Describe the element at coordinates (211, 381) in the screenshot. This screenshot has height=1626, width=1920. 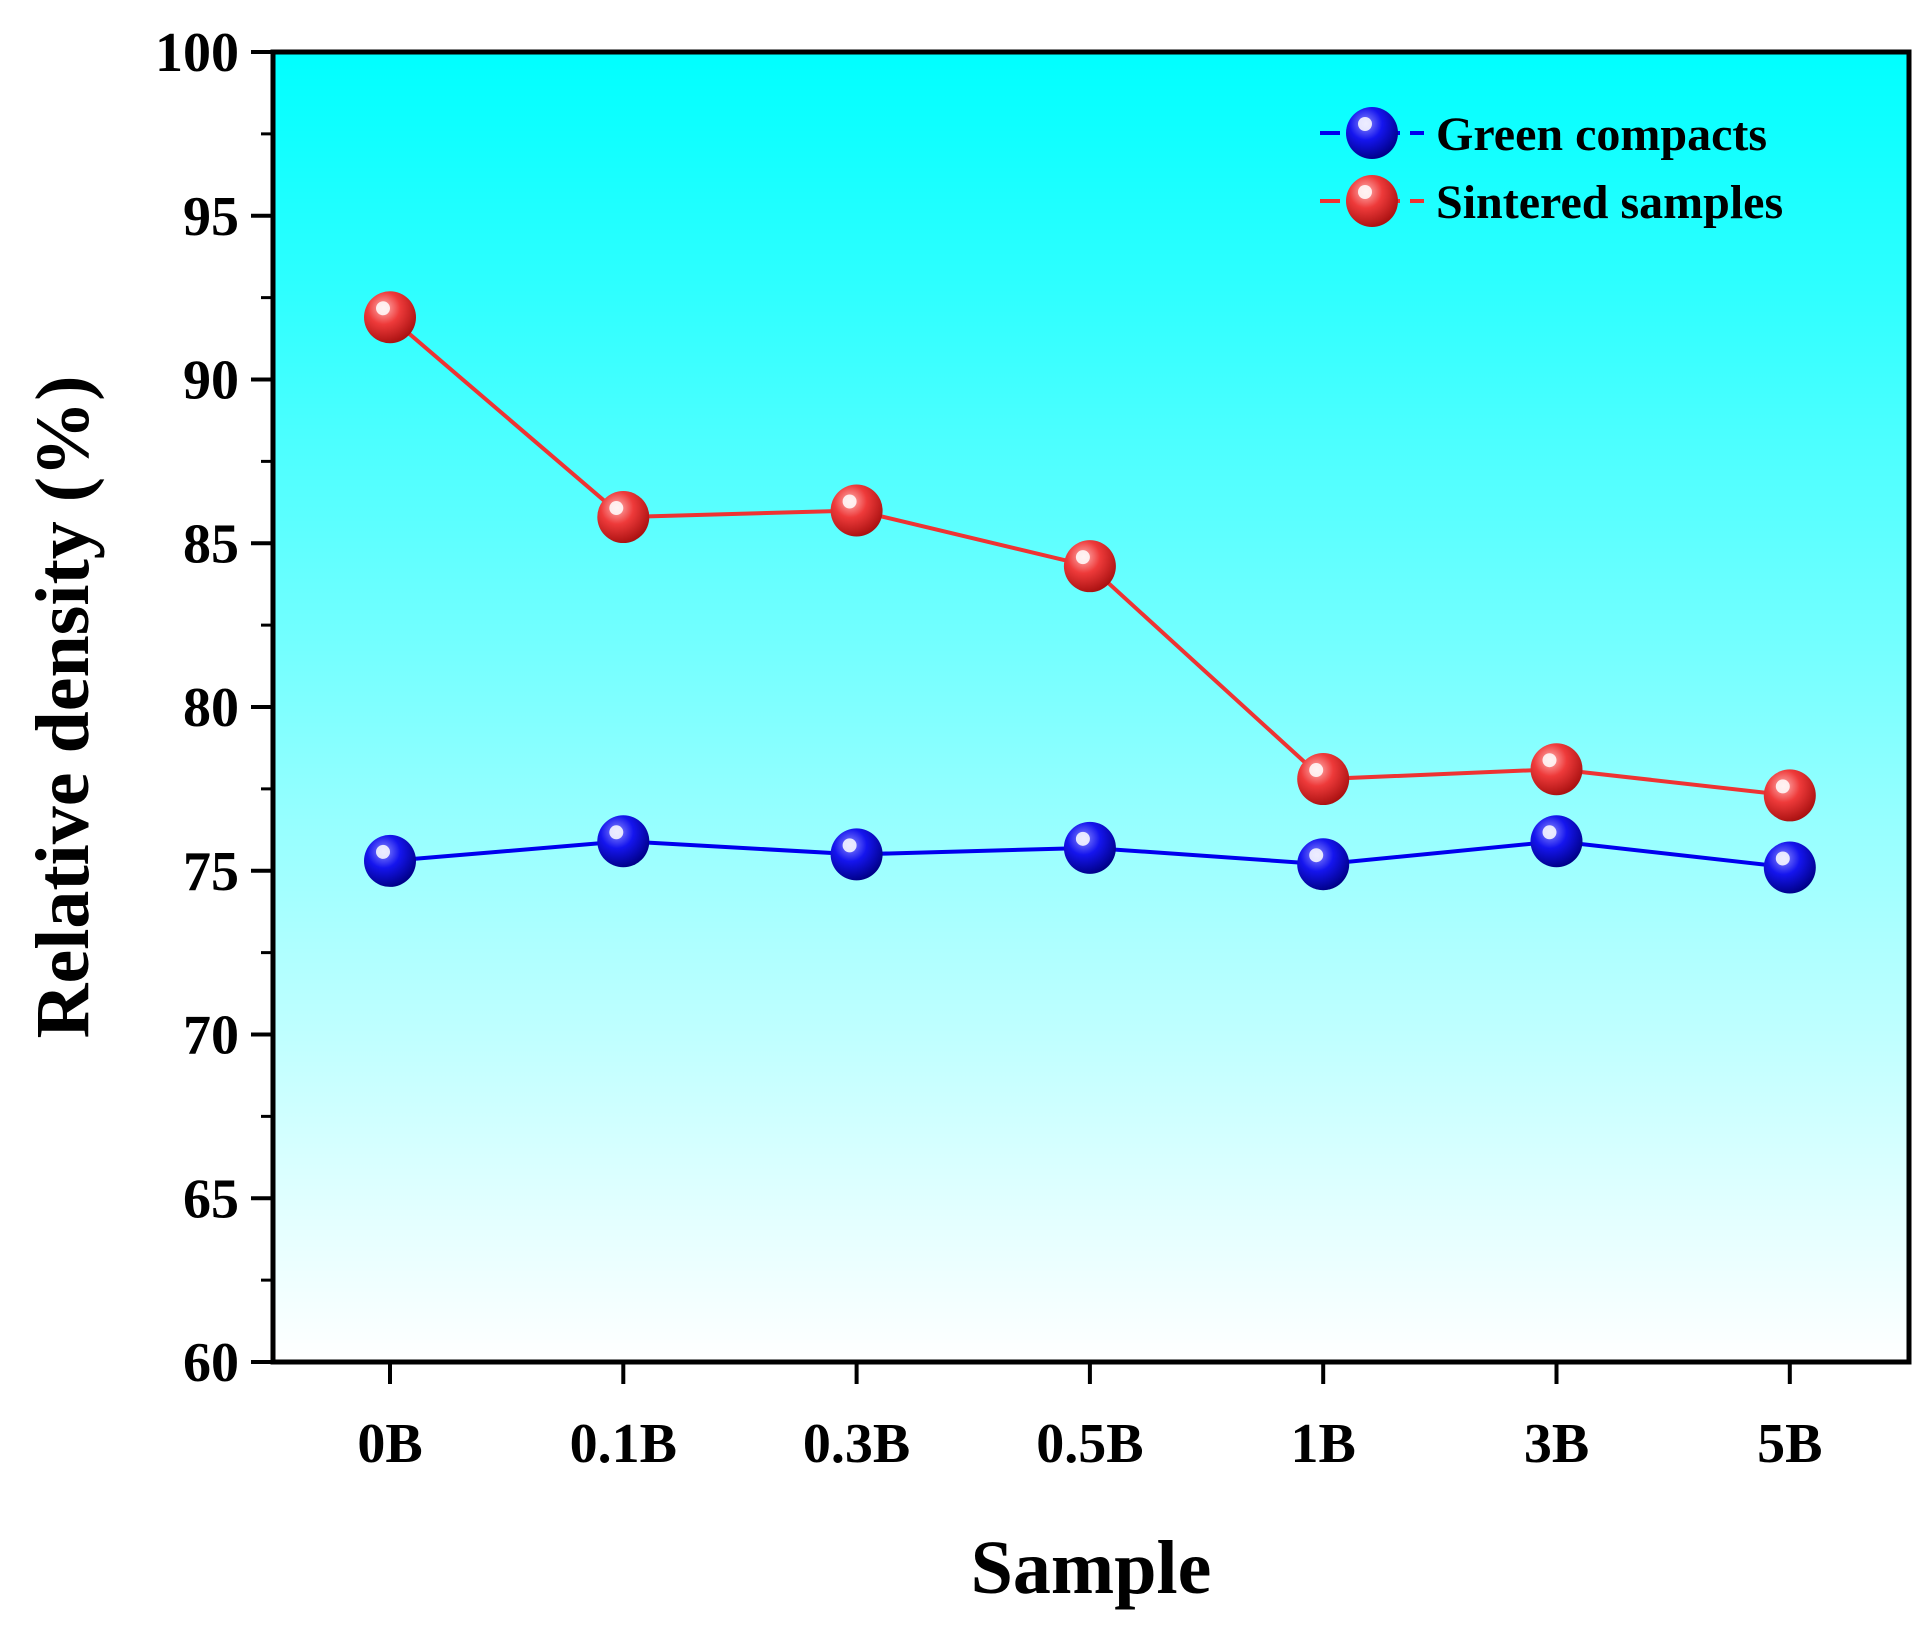
I see `y-tick-label: 90` at that location.